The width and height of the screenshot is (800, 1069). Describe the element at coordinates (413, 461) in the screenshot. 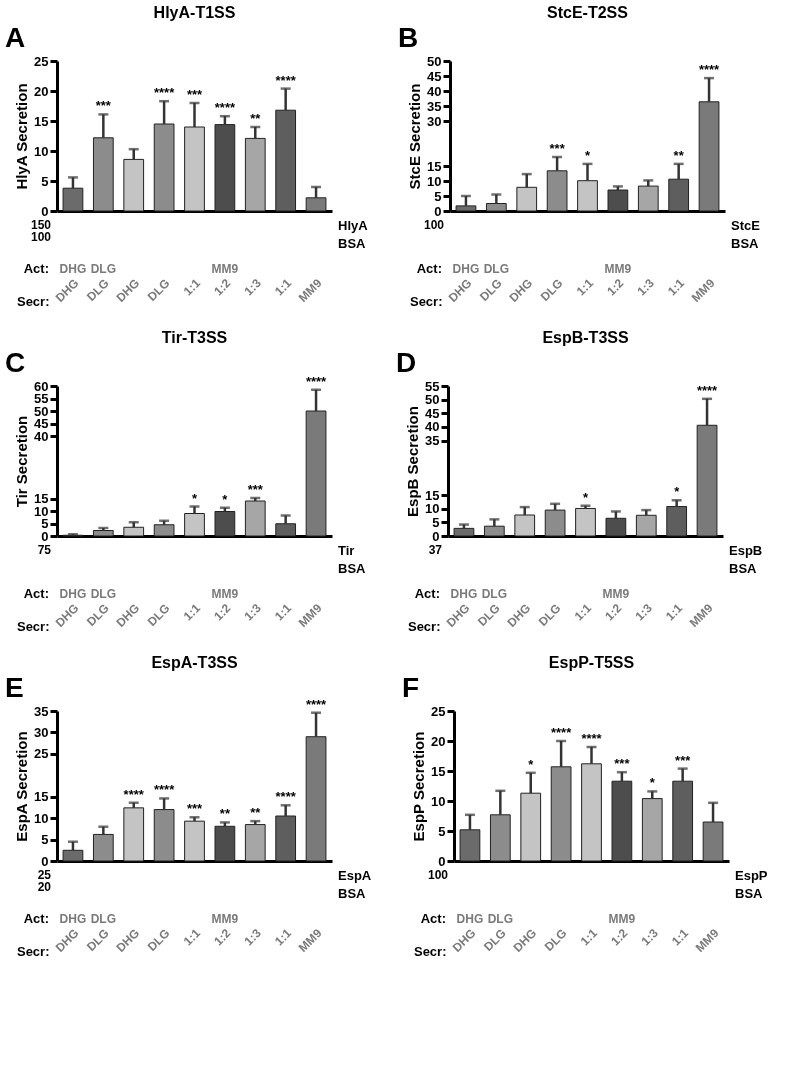

I see `y-axis-title: EspB Secretion` at that location.